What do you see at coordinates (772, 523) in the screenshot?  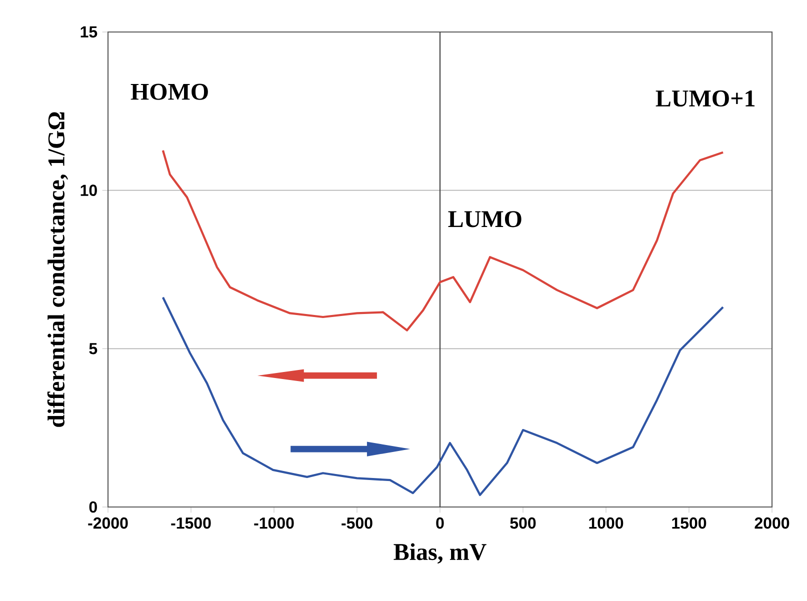 I see `x-tick-label: 2000` at bounding box center [772, 523].